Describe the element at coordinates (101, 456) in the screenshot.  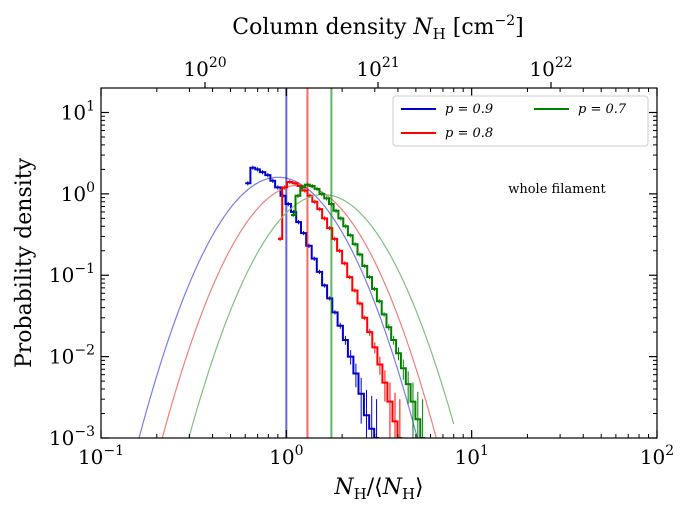
I see `x-tick-label: 10⁻¹` at that location.